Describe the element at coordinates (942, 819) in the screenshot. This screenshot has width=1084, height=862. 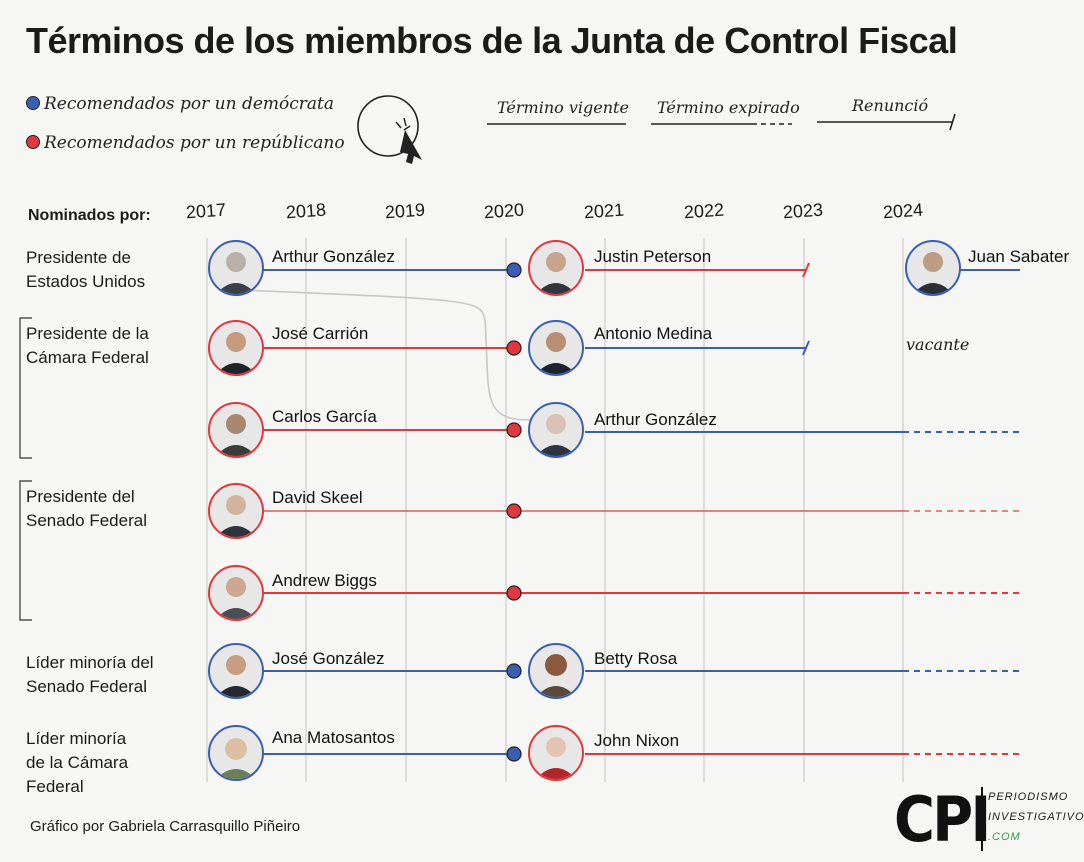
I see `logo-mark: CPI` at that location.